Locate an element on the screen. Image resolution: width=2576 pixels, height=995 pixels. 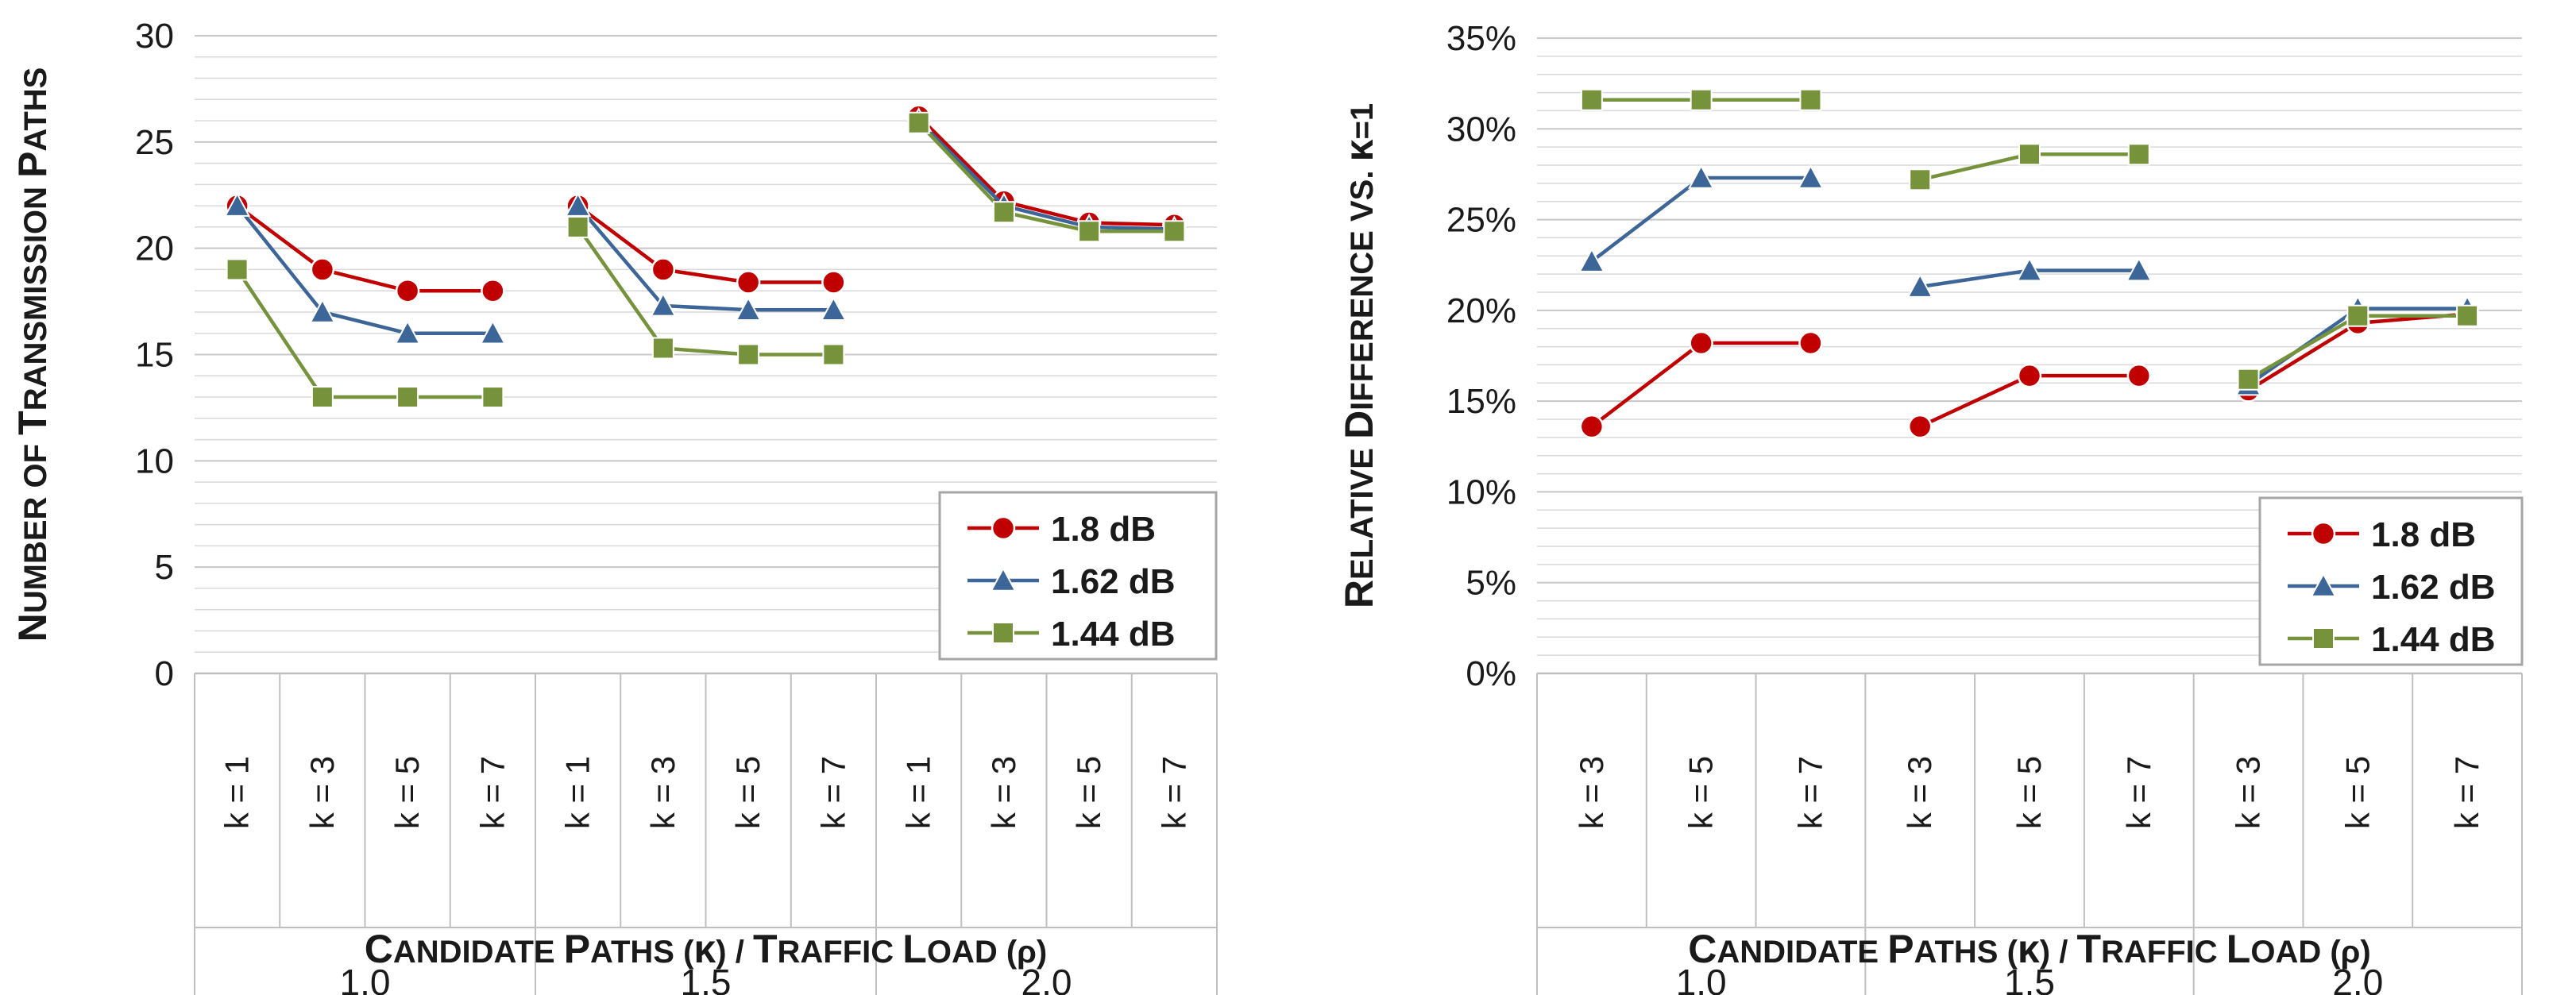
legend: 1.8 dB 1.62 dB 1.44 dB is located at coordinates (1078, 576).